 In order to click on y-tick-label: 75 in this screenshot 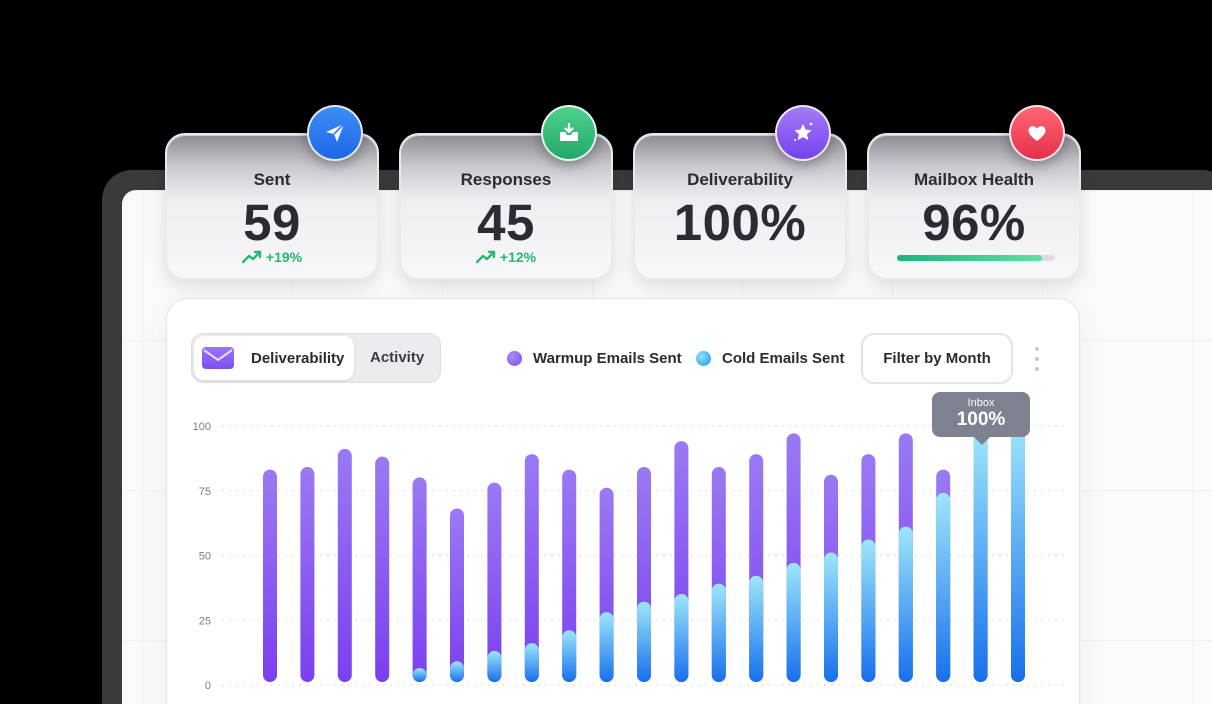, I will do `click(205, 492)`.